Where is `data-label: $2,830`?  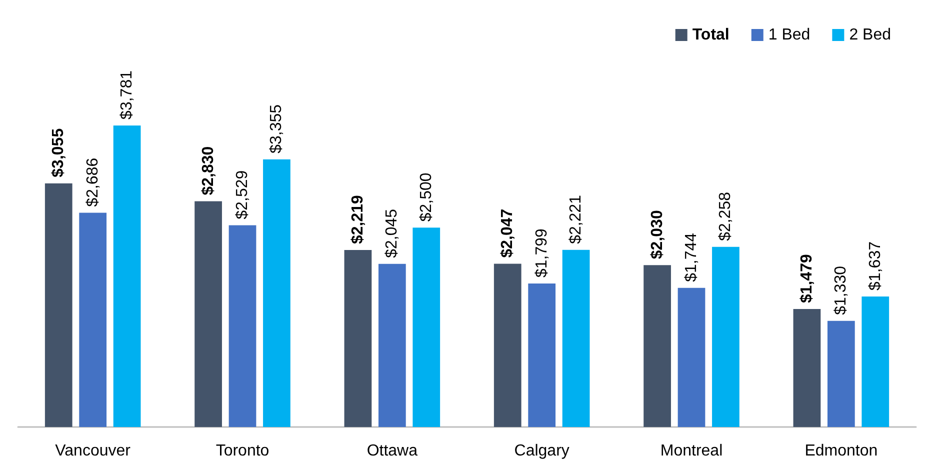 data-label: $2,830 is located at coordinates (208, 171).